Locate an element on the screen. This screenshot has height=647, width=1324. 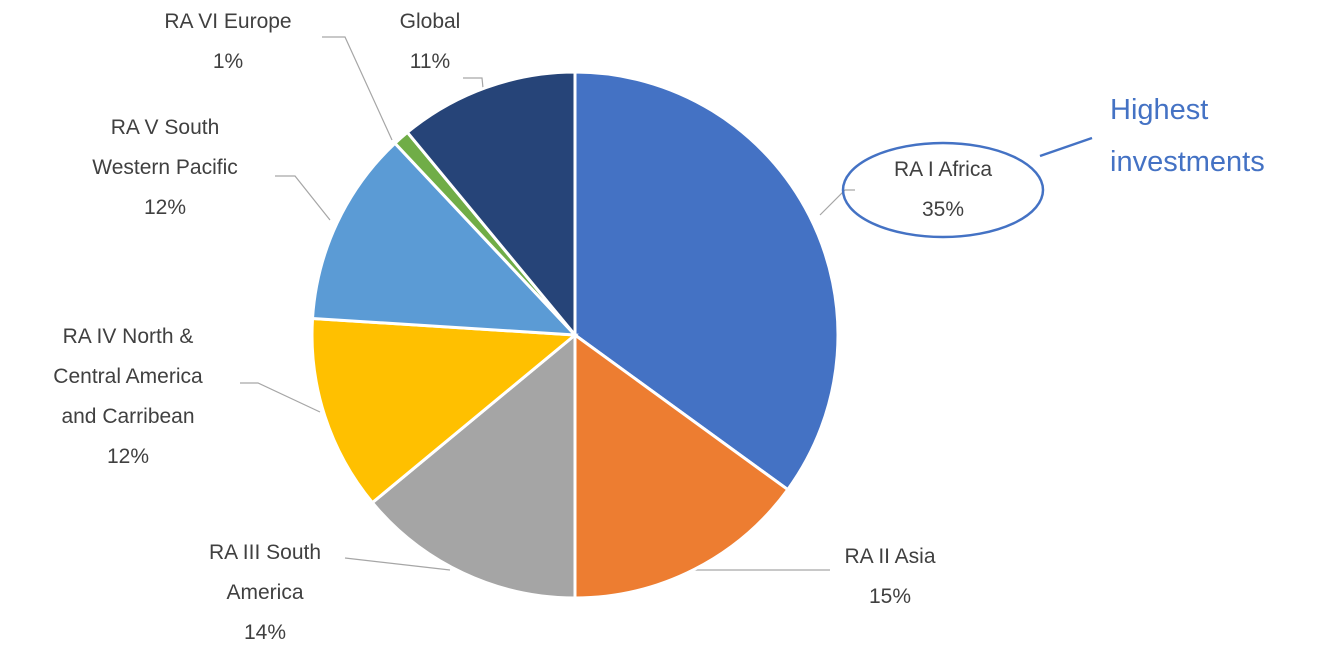
value-label: 15% is located at coordinates (890, 596).